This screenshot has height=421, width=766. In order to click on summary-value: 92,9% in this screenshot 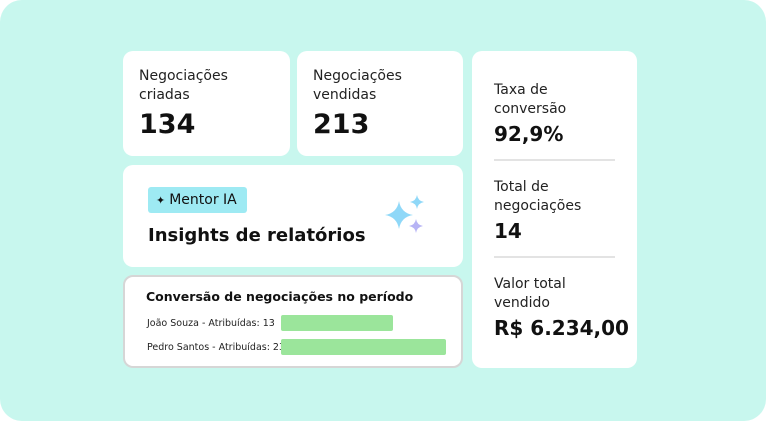, I will do `click(529, 134)`.